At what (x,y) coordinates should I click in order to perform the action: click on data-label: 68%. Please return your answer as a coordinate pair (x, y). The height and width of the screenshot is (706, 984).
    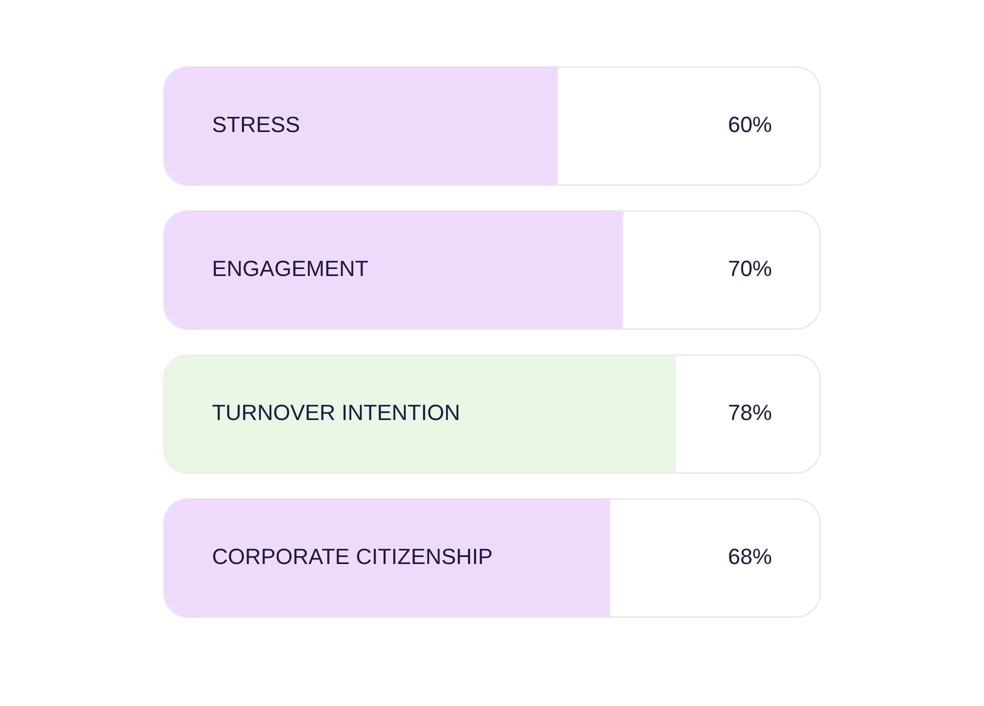
    Looking at the image, I should click on (750, 557).